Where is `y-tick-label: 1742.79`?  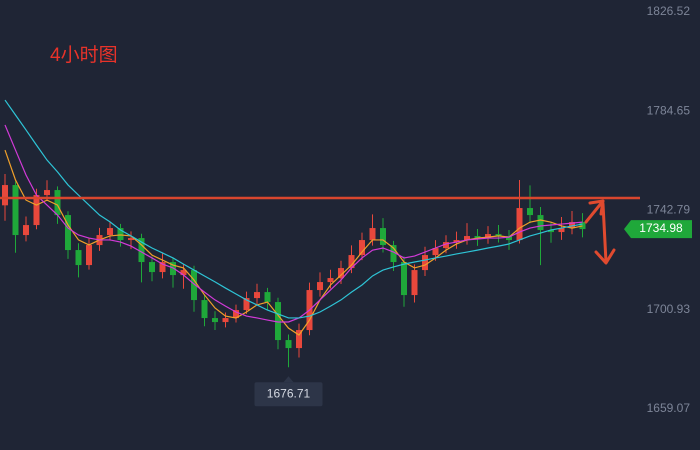 y-tick-label: 1742.79 is located at coordinates (669, 210).